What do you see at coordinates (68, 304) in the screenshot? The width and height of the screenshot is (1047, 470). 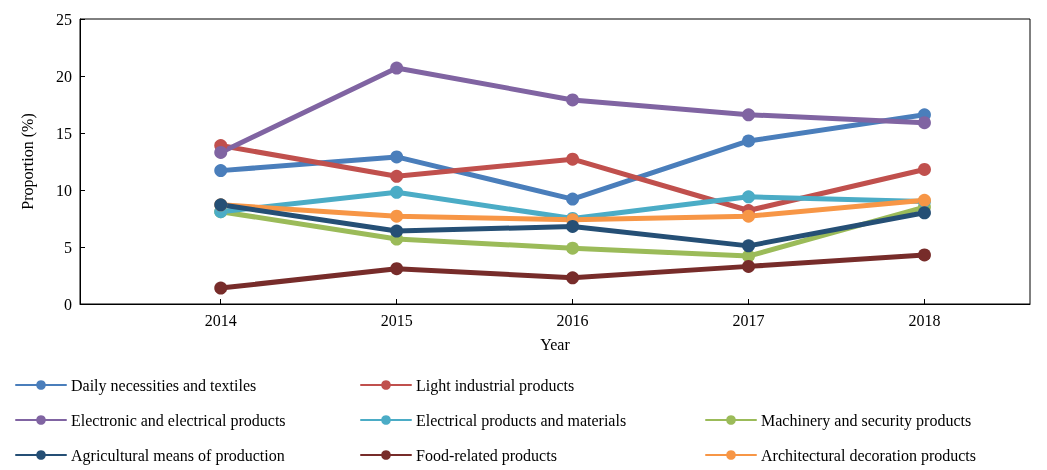 I see `y-tick-label: 0` at bounding box center [68, 304].